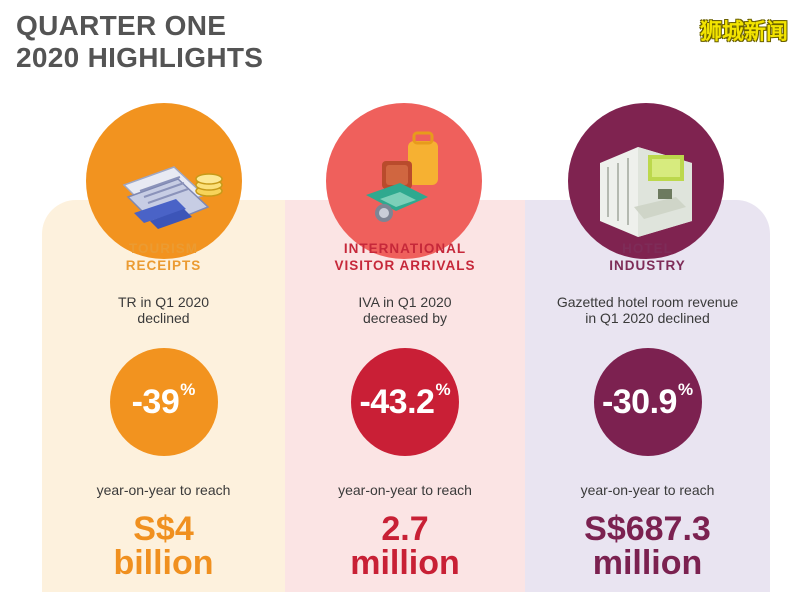  I want to click on headline-value-line-2: billion, so click(163, 563).